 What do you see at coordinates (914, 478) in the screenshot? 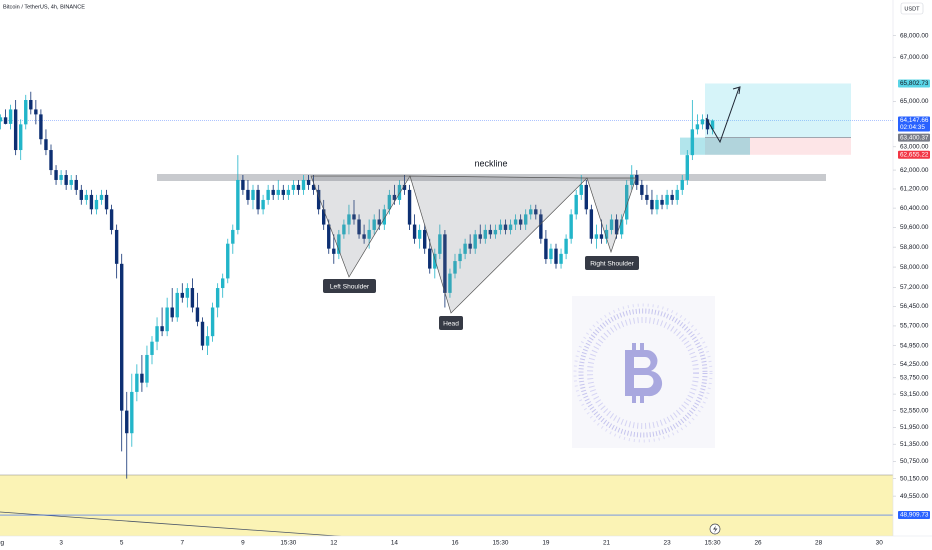
I see `y-tick-label: 50,150.00` at bounding box center [914, 478].